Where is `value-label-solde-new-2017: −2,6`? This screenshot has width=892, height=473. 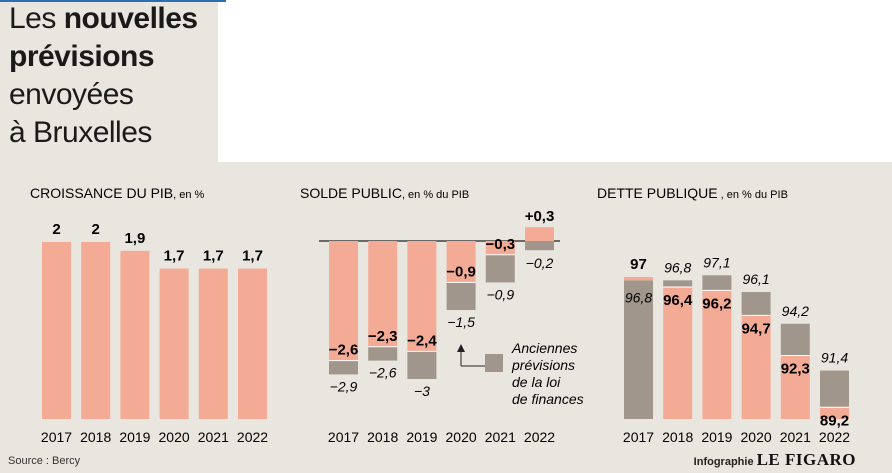
value-label-solde-new-2017: −2,6 is located at coordinates (344, 350).